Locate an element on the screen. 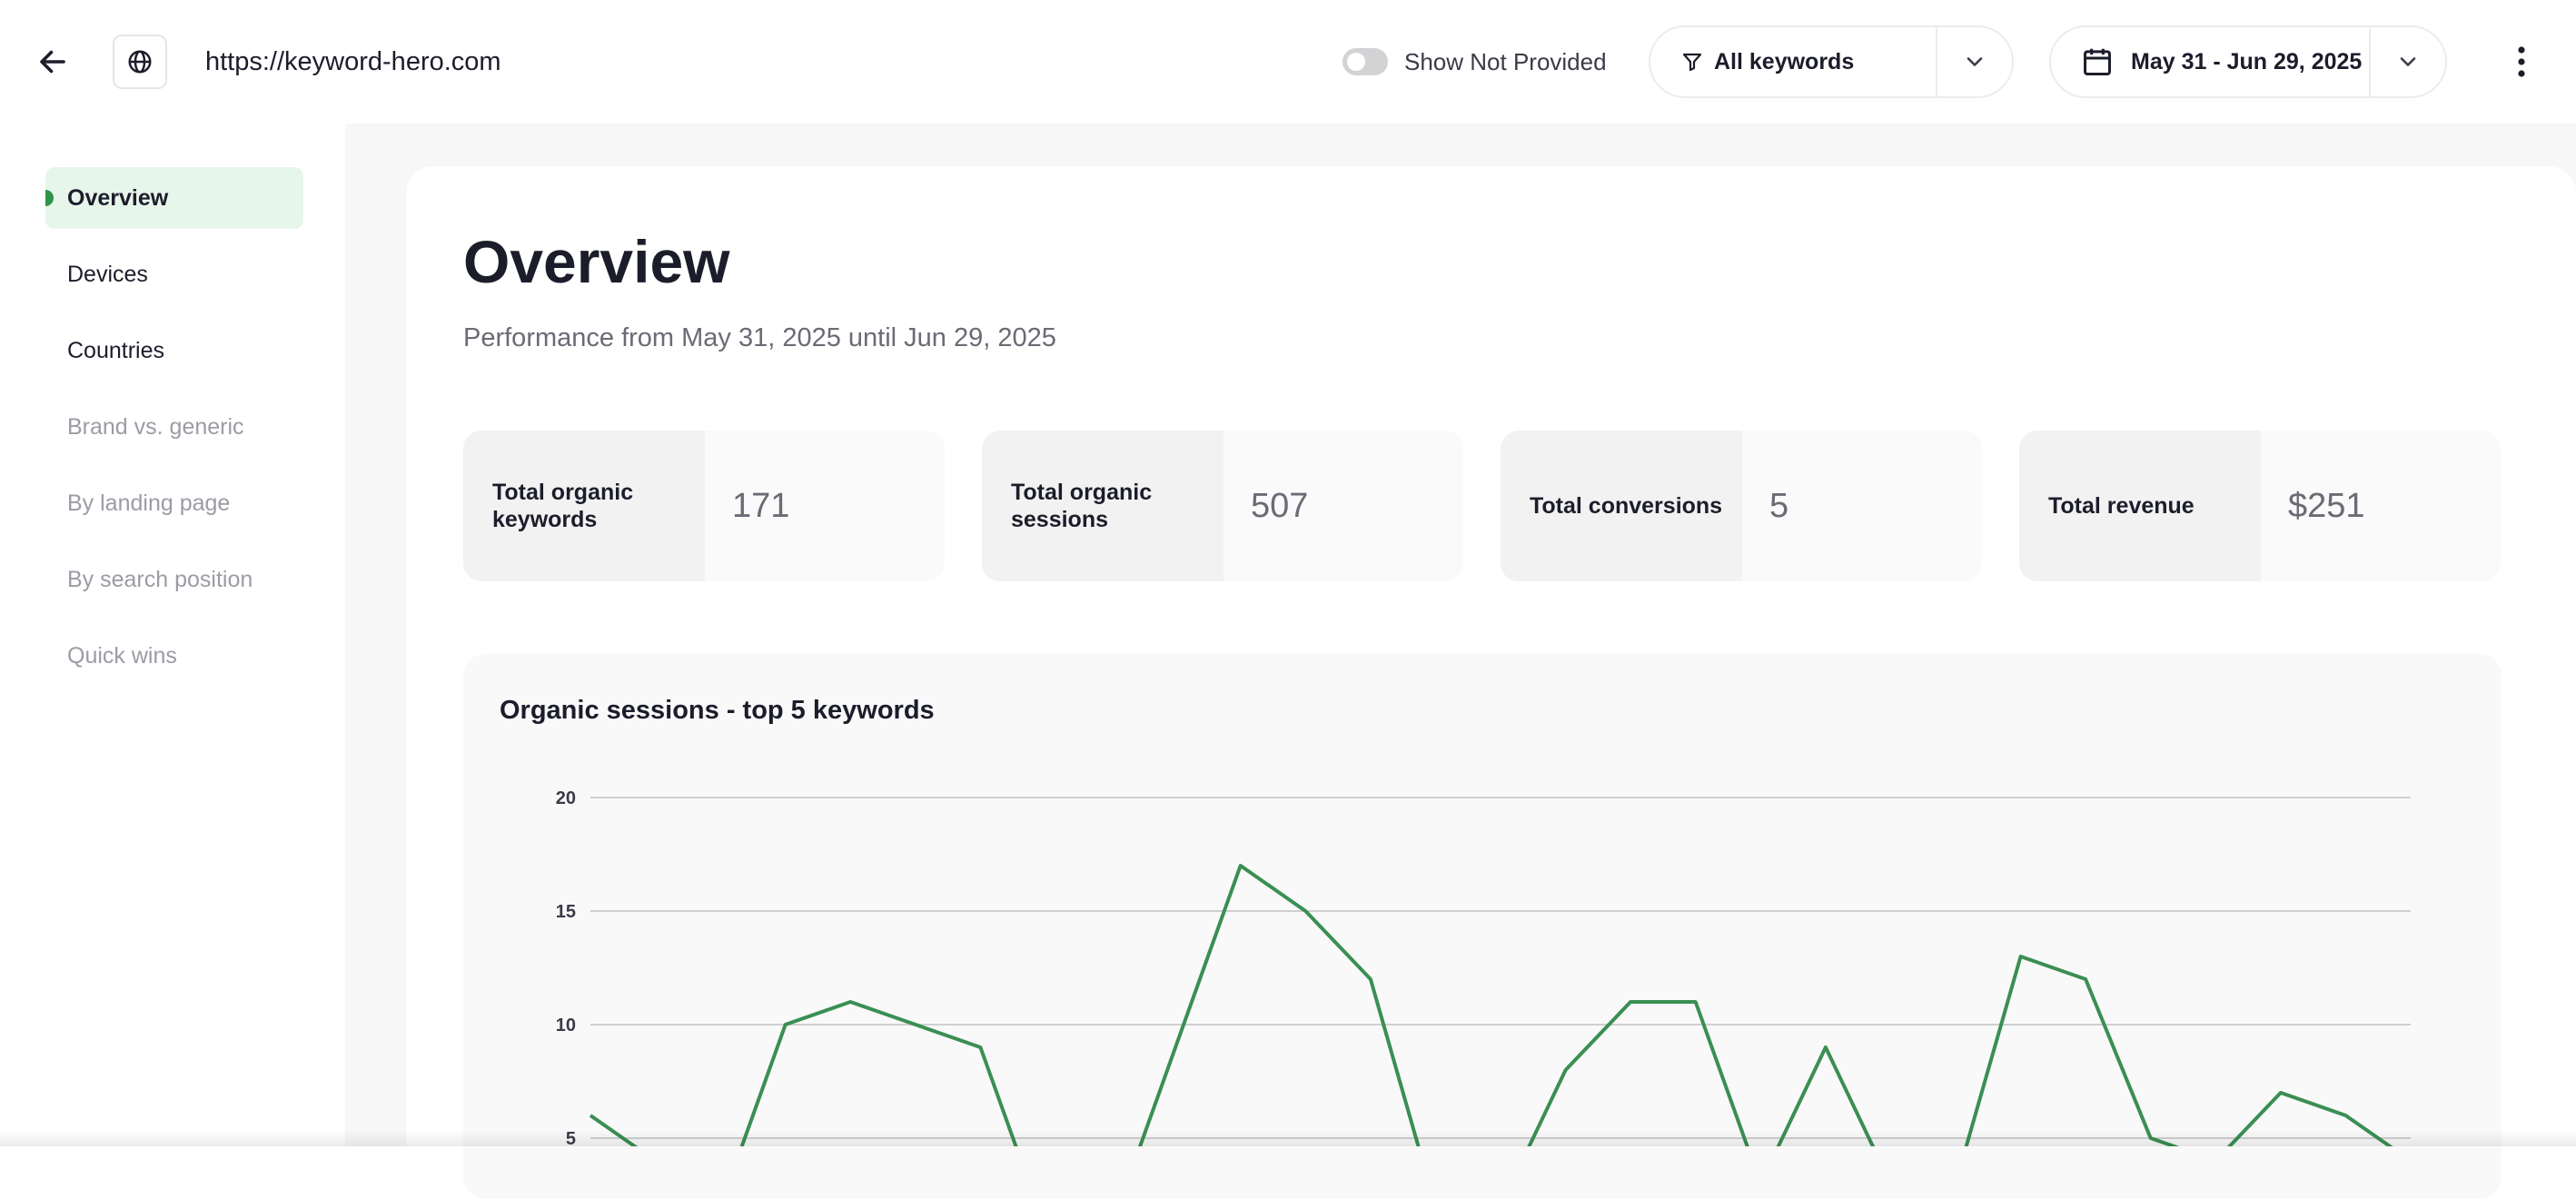 This screenshot has height=1199, width=2576. y-tick-label: 10 is located at coordinates (566, 1026).